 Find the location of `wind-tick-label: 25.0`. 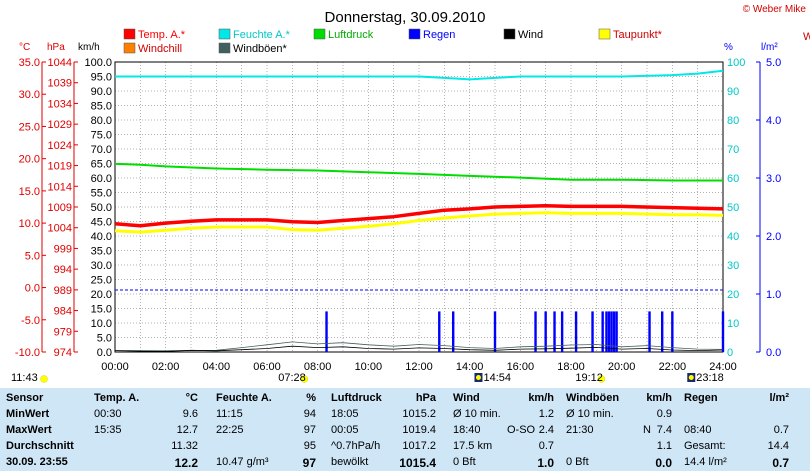

wind-tick-label: 25.0 is located at coordinates (101, 281).